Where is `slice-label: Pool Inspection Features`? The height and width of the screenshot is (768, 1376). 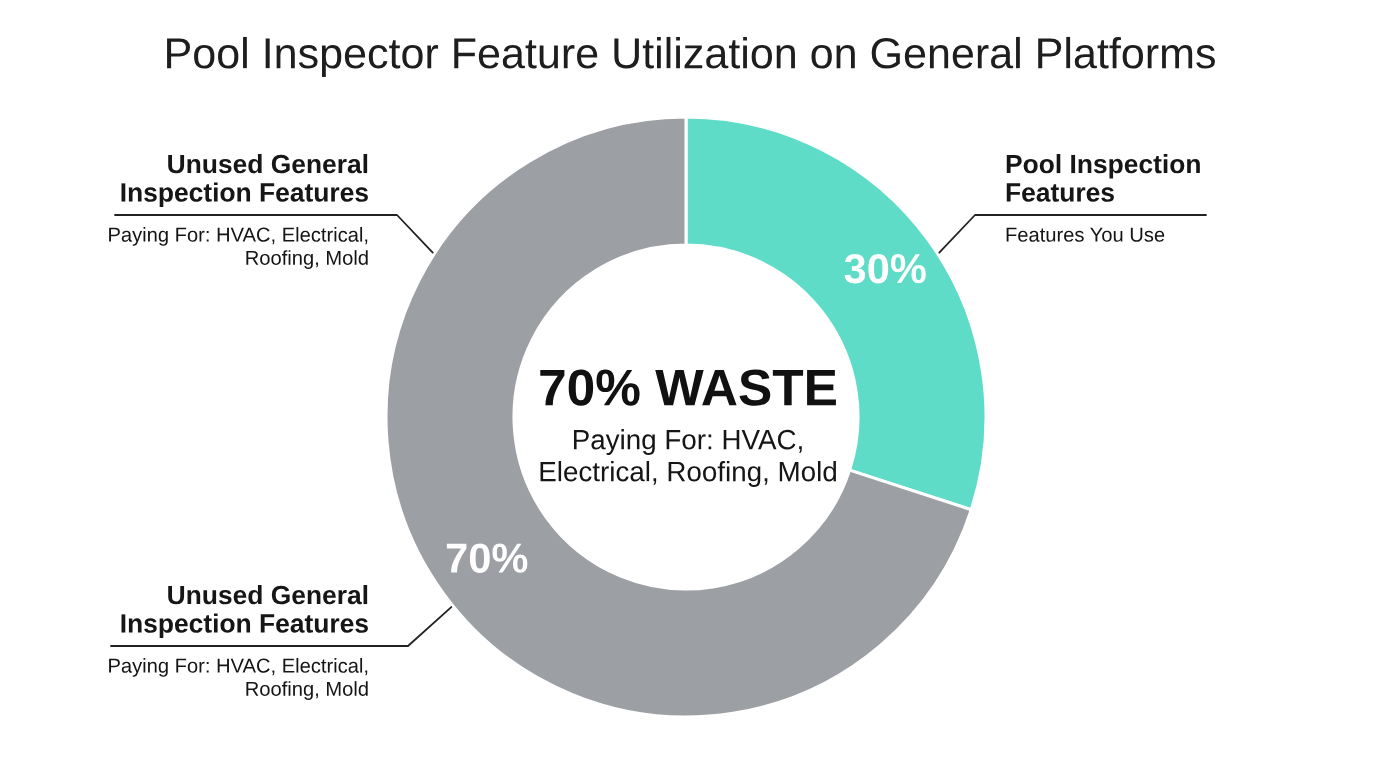
slice-label: Pool Inspection Features is located at coordinates (1103, 177).